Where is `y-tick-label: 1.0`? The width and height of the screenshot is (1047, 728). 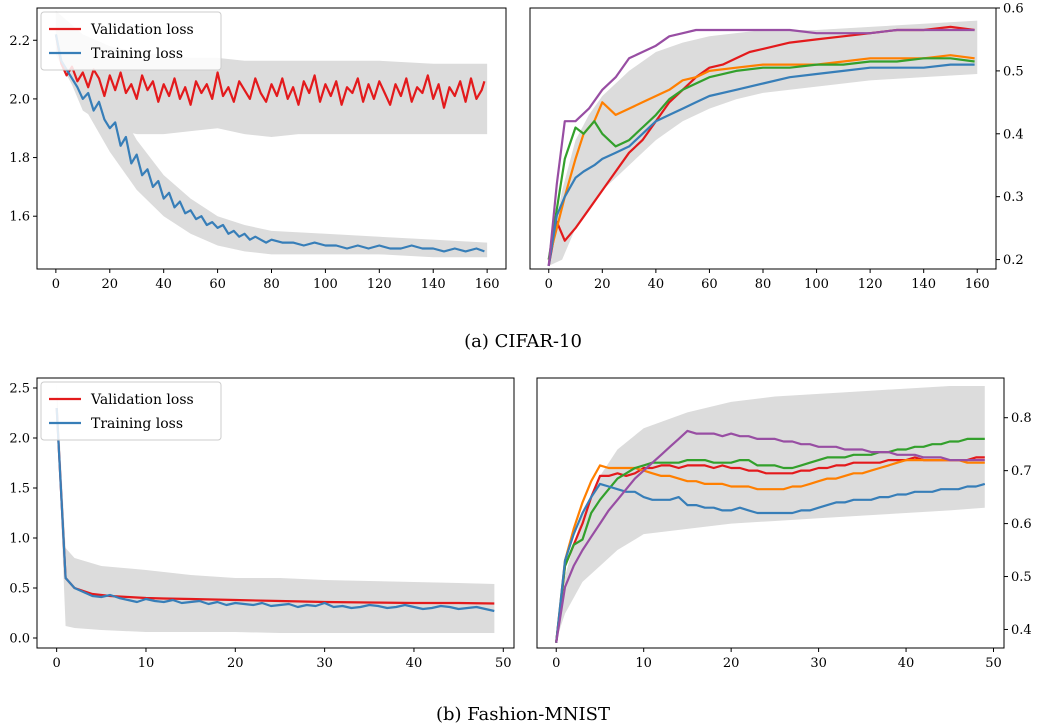
y-tick-label: 1.0 is located at coordinates (19, 539).